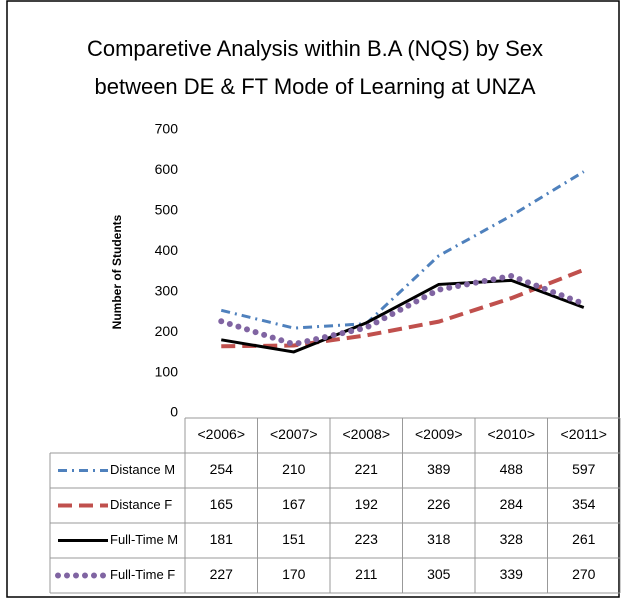  I want to click on legend-label: Distance M, so click(142, 469).